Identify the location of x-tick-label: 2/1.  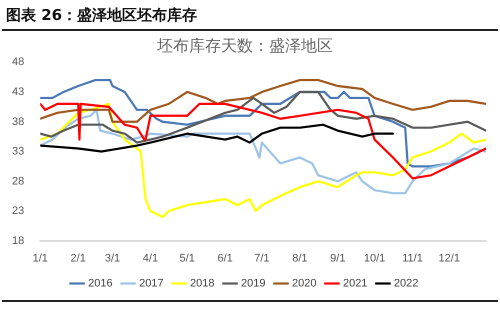
(78, 258).